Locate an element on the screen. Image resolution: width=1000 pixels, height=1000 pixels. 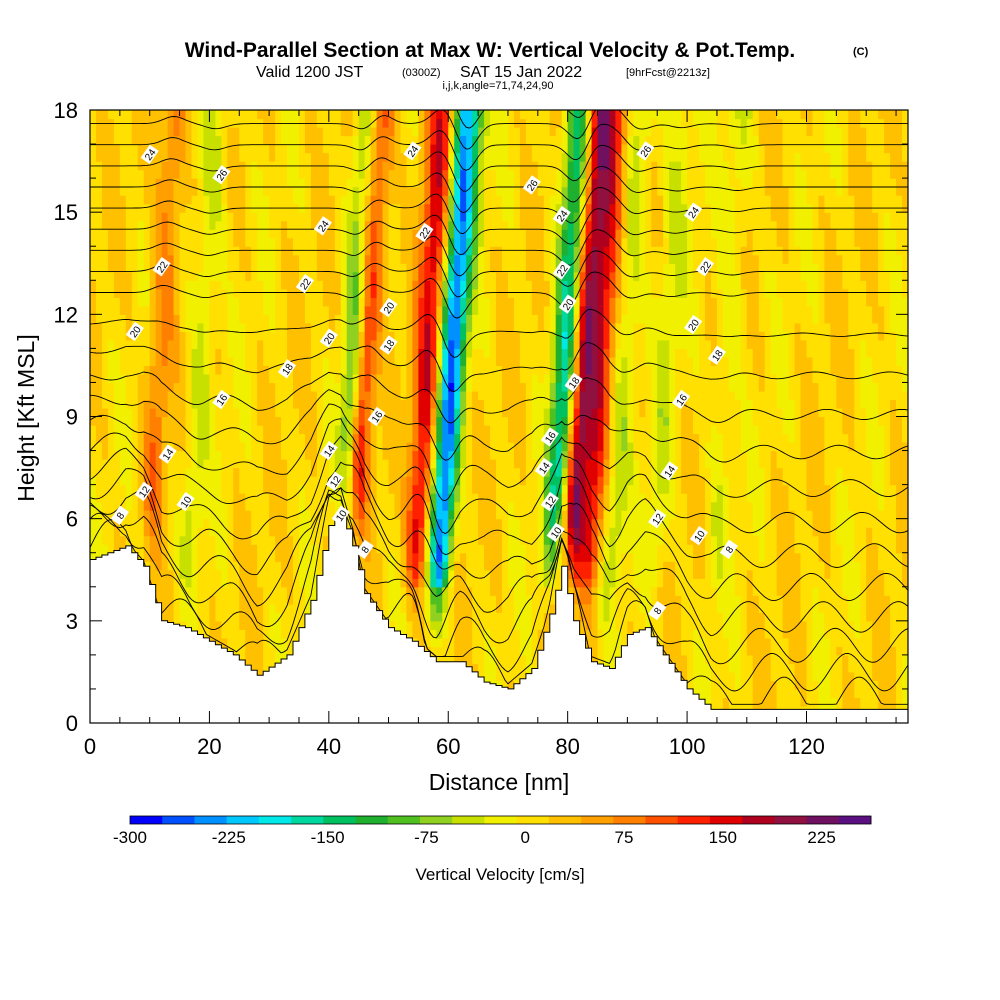
colorbar-tick-label: 150 is located at coordinates (723, 837).